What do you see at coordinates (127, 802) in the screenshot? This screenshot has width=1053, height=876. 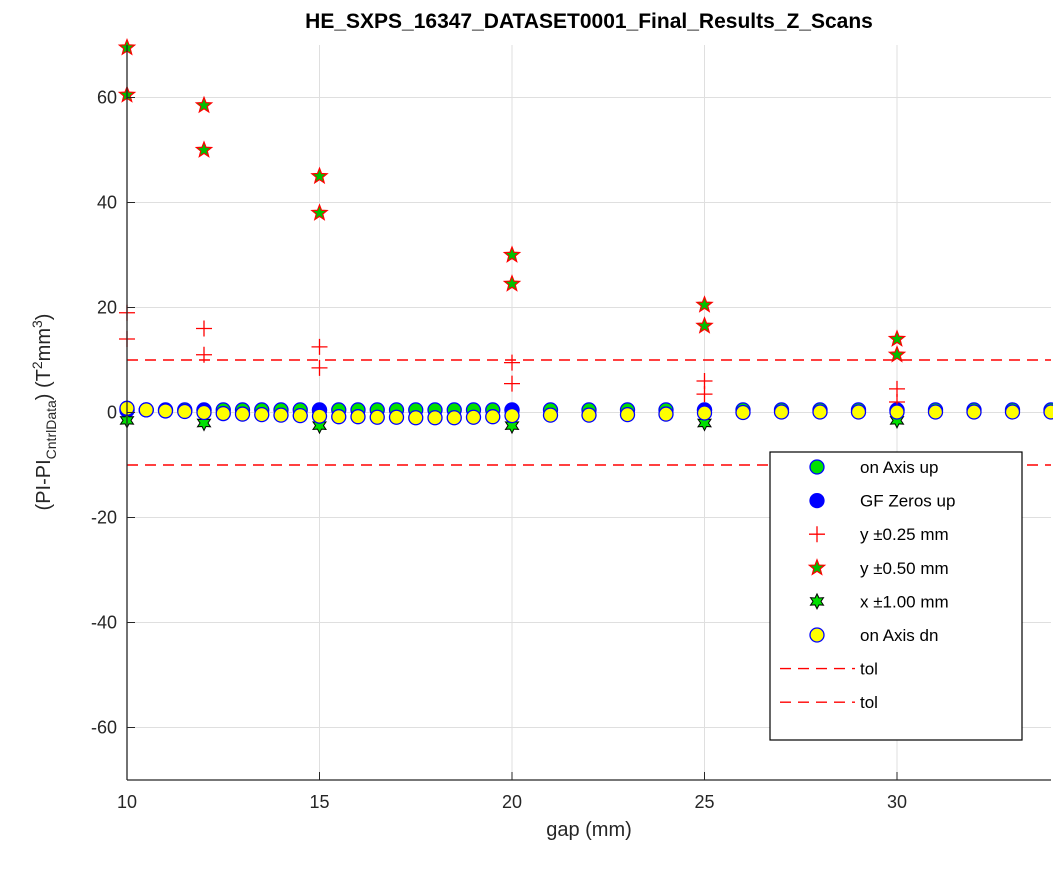 I see `x-tick-label: 10` at bounding box center [127, 802].